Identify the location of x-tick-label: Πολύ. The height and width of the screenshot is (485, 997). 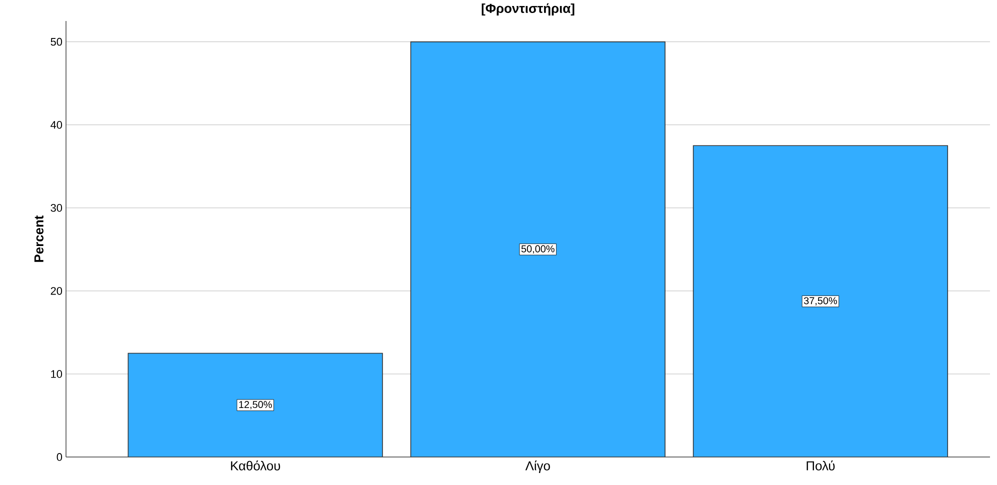
(820, 465).